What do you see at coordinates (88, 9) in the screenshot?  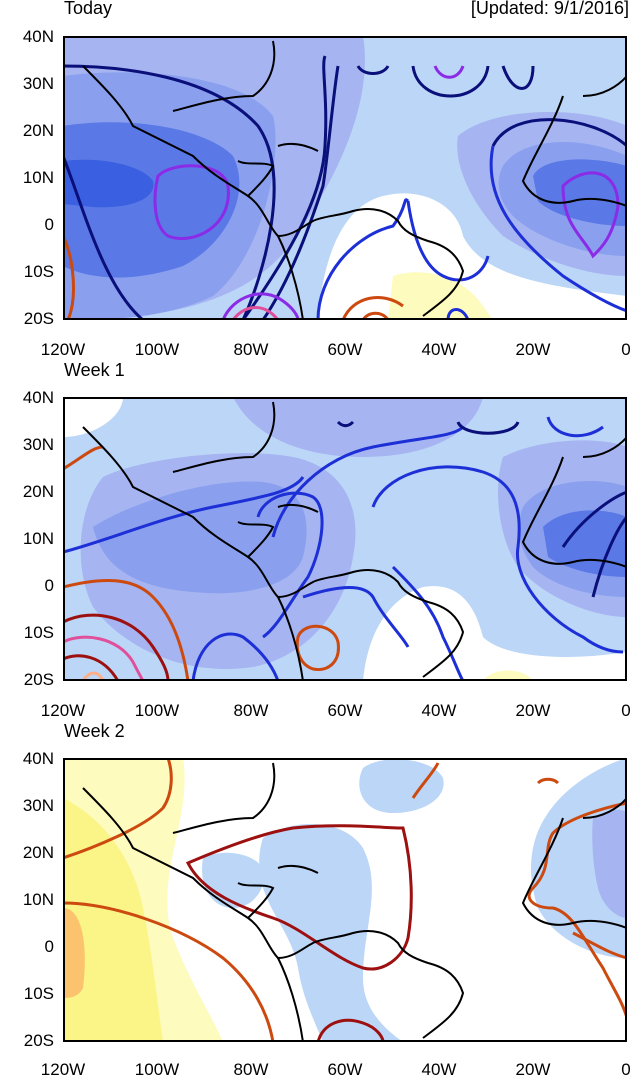 I see `panel-title: Today` at bounding box center [88, 9].